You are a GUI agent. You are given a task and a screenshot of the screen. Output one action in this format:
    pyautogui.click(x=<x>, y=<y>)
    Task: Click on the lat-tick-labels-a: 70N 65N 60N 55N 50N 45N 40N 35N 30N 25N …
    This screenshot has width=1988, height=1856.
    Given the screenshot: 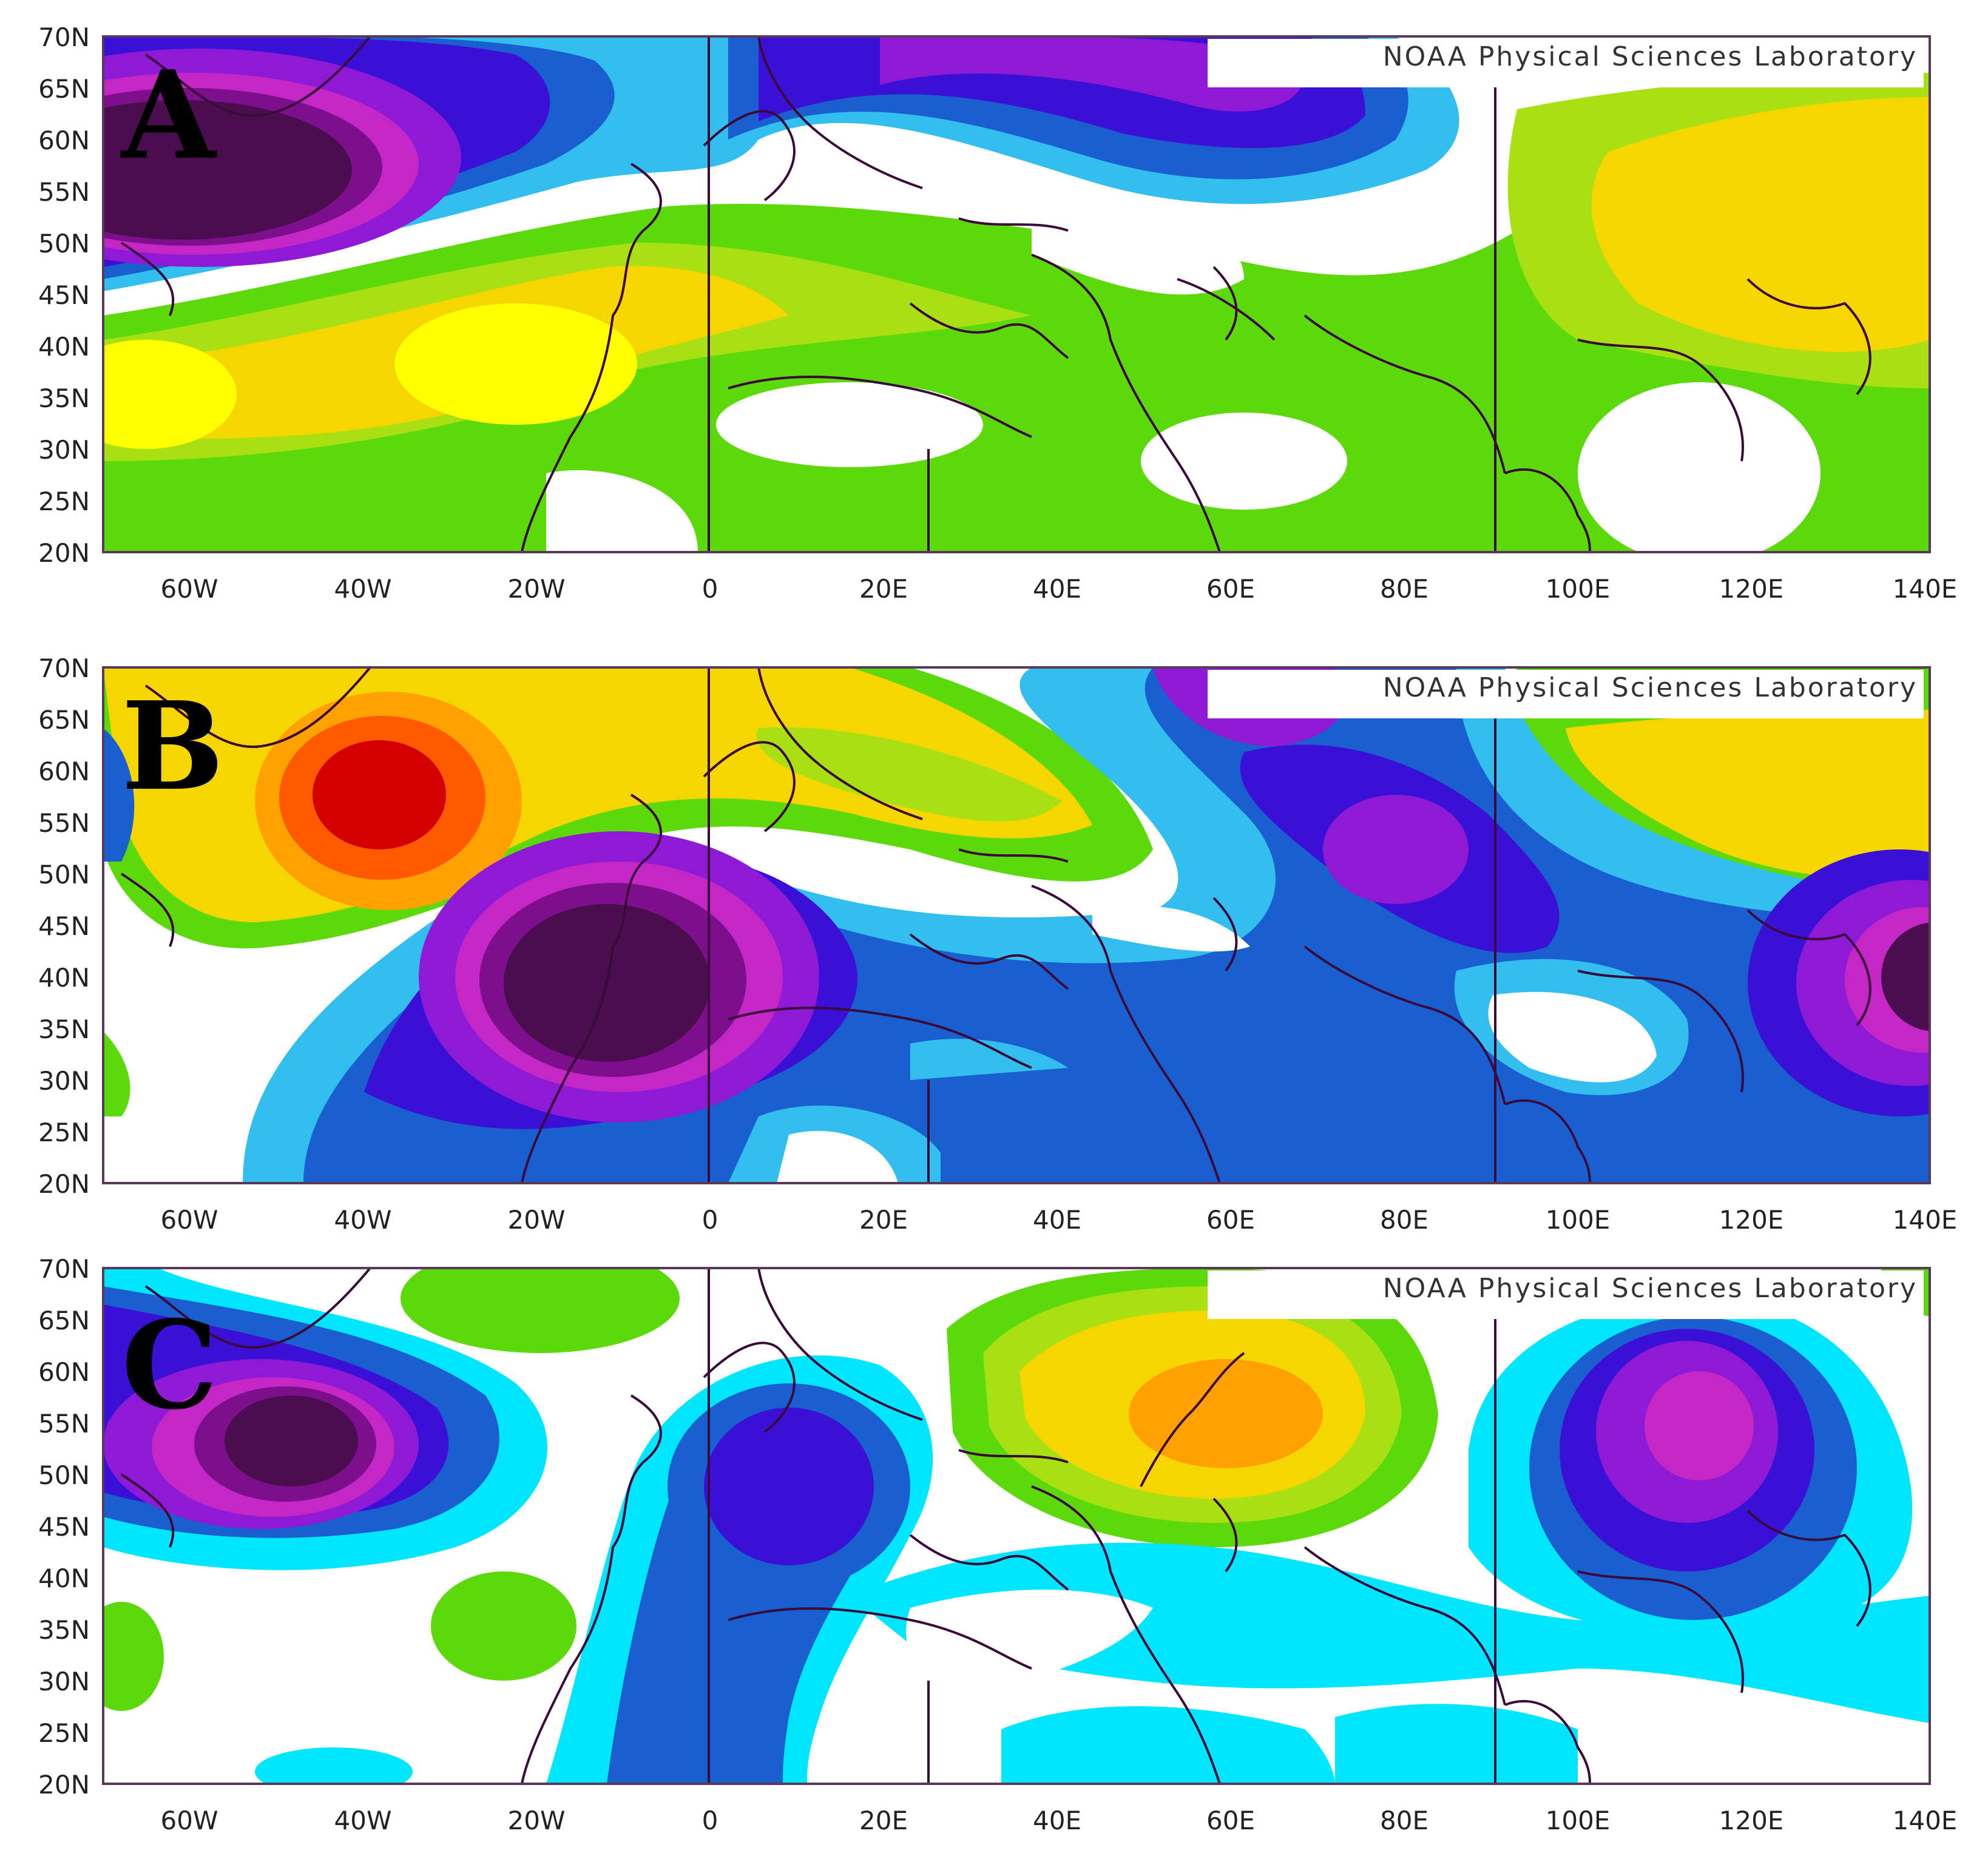 What is the action you would take?
    pyautogui.click(x=64, y=295)
    